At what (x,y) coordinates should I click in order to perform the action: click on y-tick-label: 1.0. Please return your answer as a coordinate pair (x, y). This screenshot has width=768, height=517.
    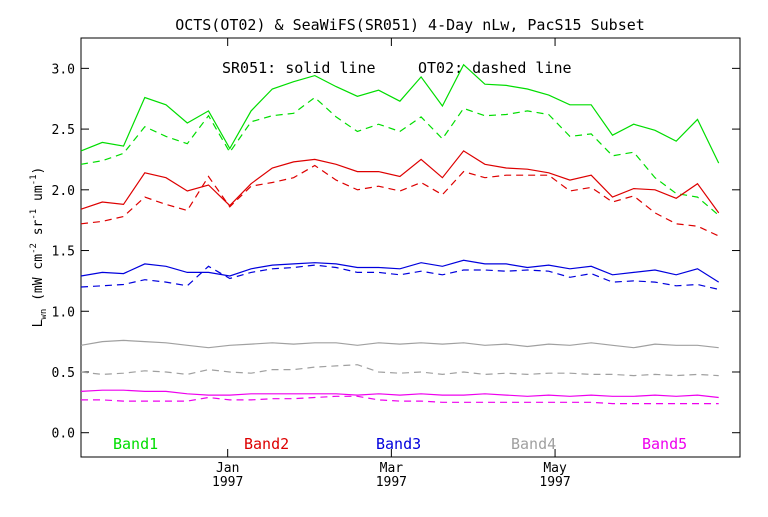
    Looking at the image, I should click on (63, 312).